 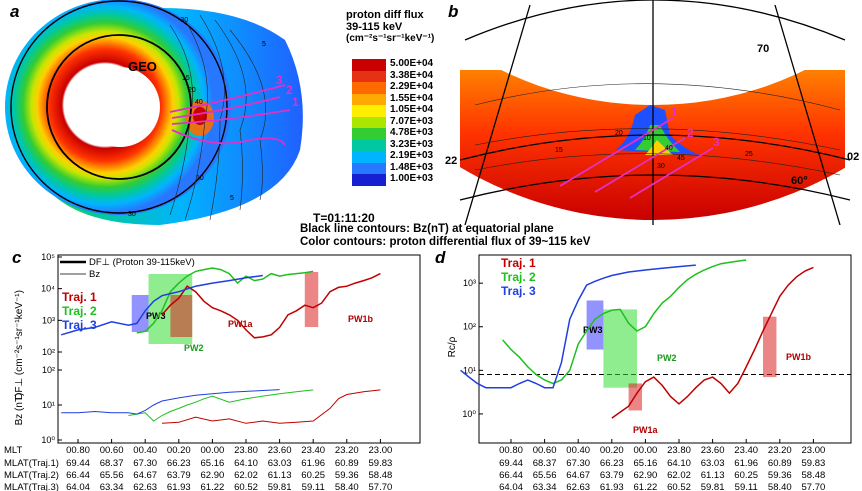 I want to click on mlt-row-label: MLAT(Traj.3), so click(x=31, y=486).